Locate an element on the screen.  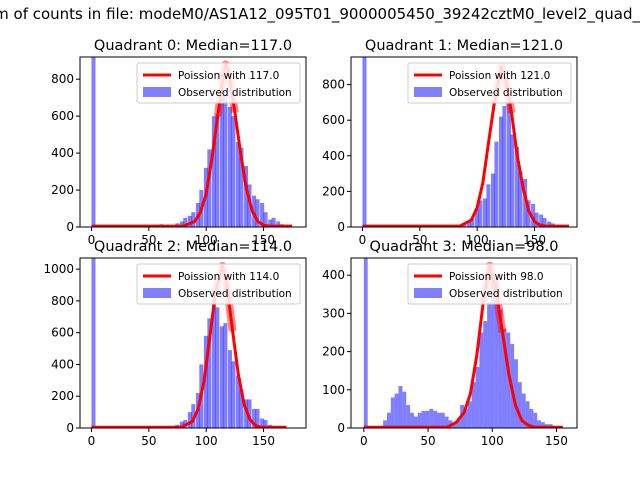
y-tick-label: 1000 is located at coordinates (58, 269).